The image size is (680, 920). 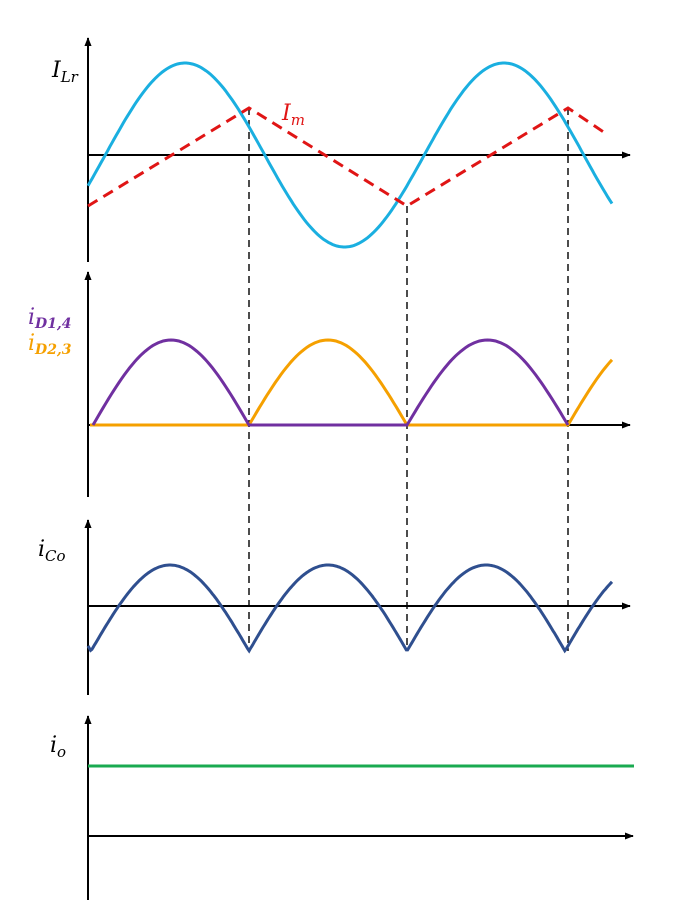 I want to click on waveform-i-d23, so click(x=352, y=382).